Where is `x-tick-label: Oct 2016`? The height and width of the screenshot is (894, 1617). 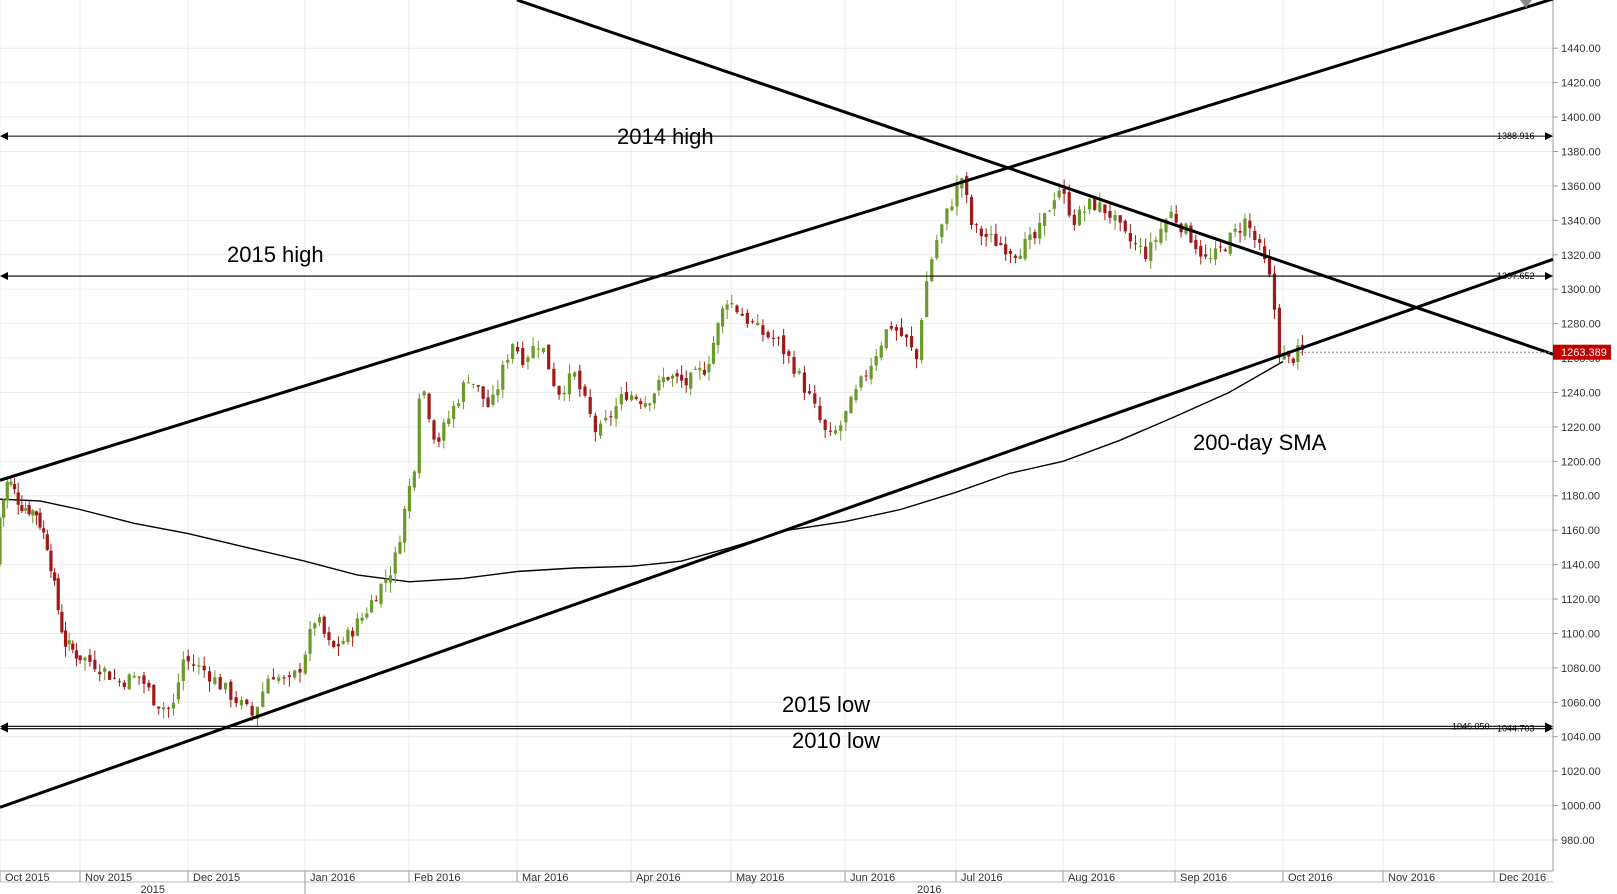 x-tick-label: Oct 2016 is located at coordinates (1310, 878).